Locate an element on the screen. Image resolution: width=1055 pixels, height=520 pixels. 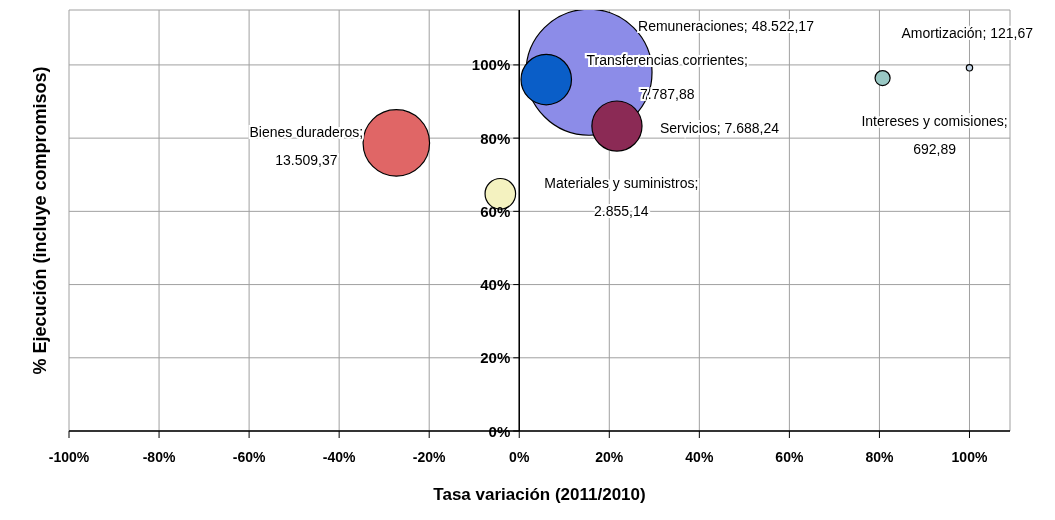
annotation: Intereses y comisiones; 692,89 is located at coordinates (934, 135).